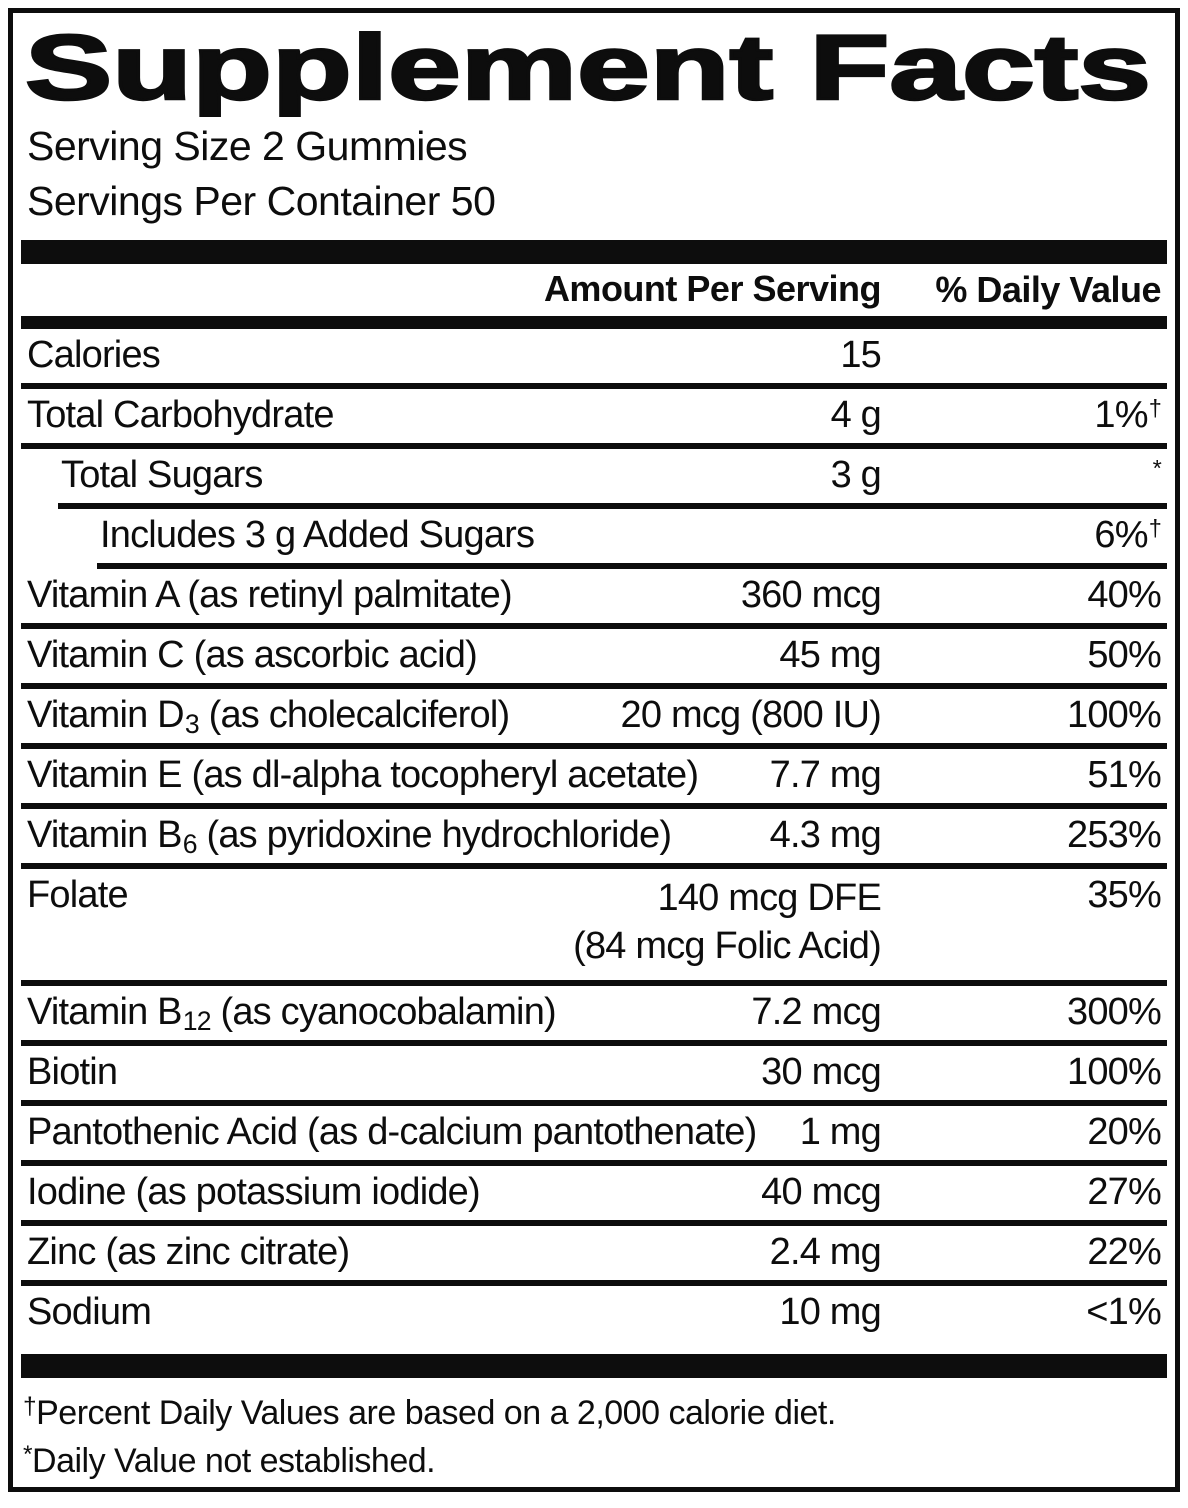 Image resolution: width=1188 pixels, height=1508 pixels. Describe the element at coordinates (594, 1193) in the screenshot. I see `table-row: Iodine (as potassium iodide) 40 mcg 27%` at that location.